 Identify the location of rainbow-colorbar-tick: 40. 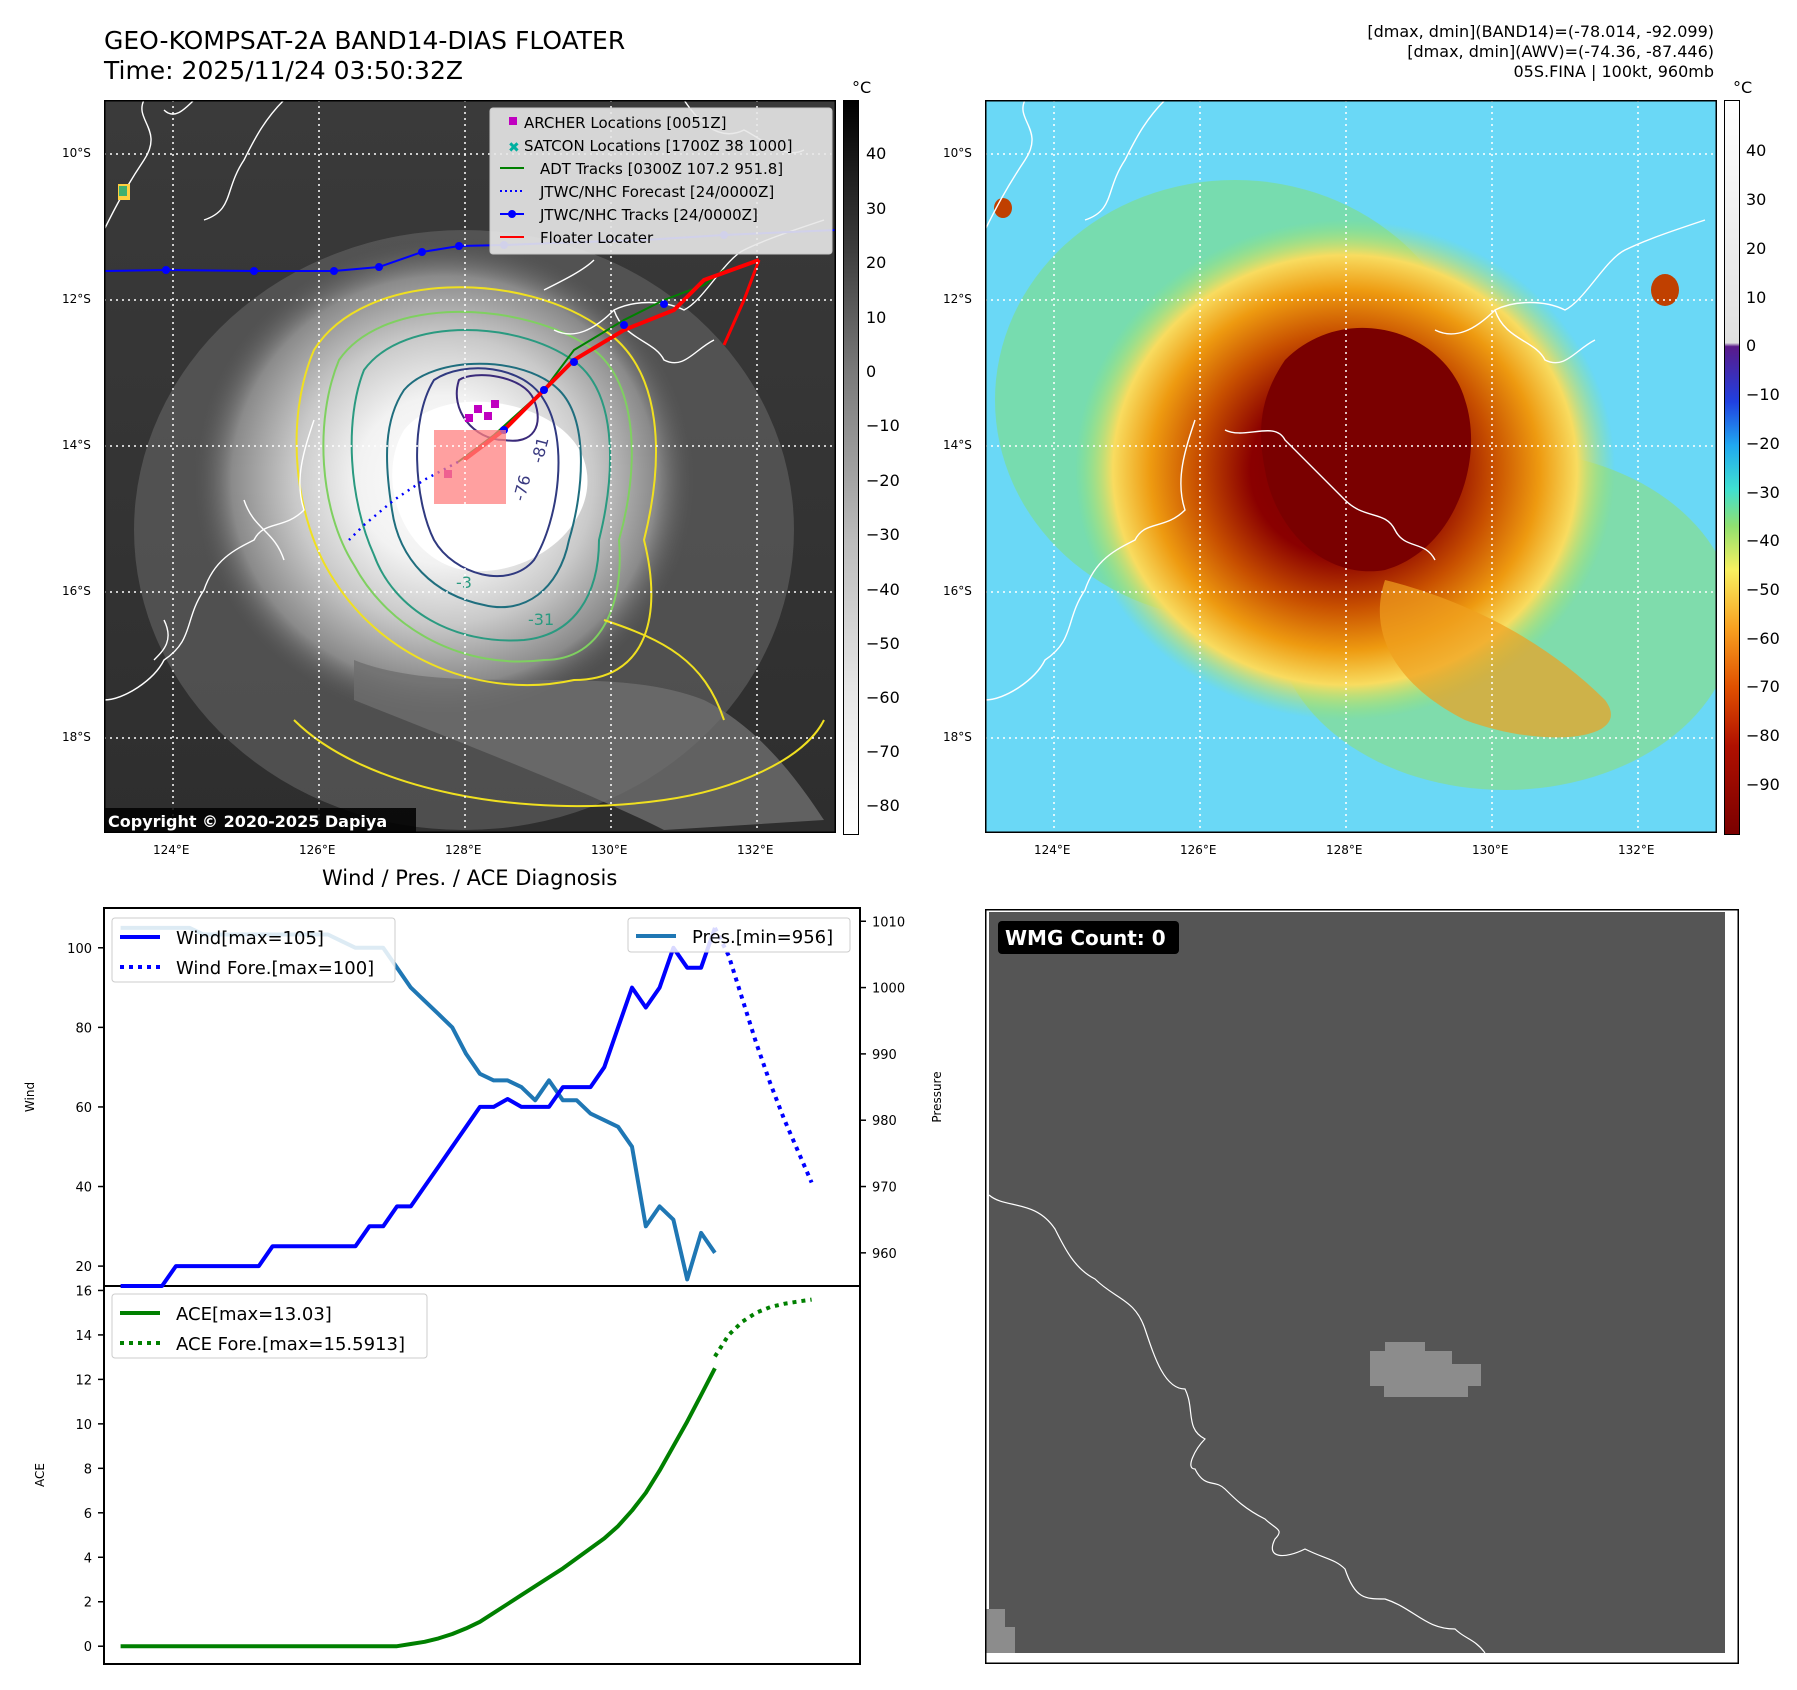
(1756, 150).